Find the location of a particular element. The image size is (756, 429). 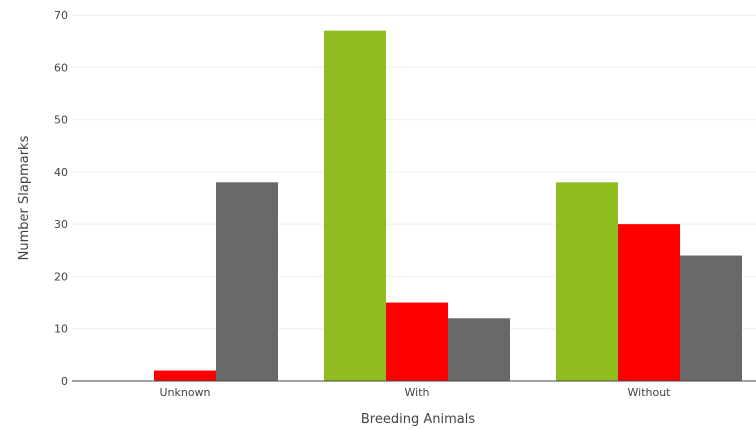

x-tick-label: With is located at coordinates (417, 392).